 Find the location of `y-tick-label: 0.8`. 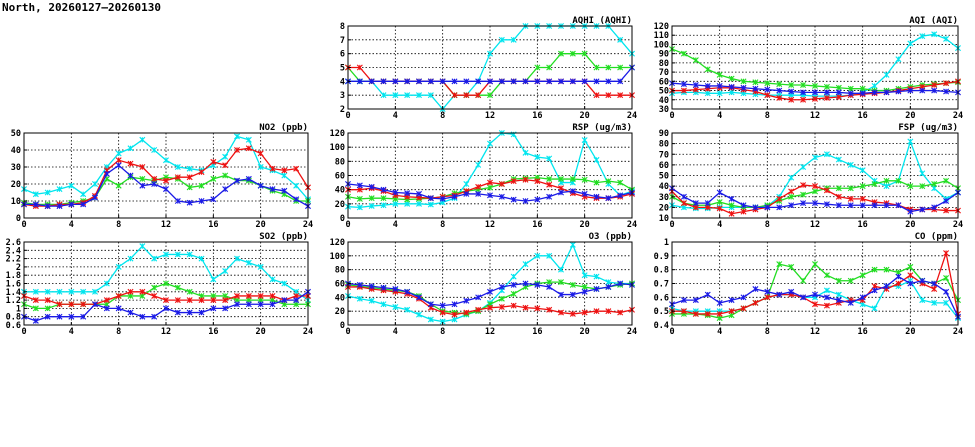

y-tick-label: 0.8 is located at coordinates (661, 271).